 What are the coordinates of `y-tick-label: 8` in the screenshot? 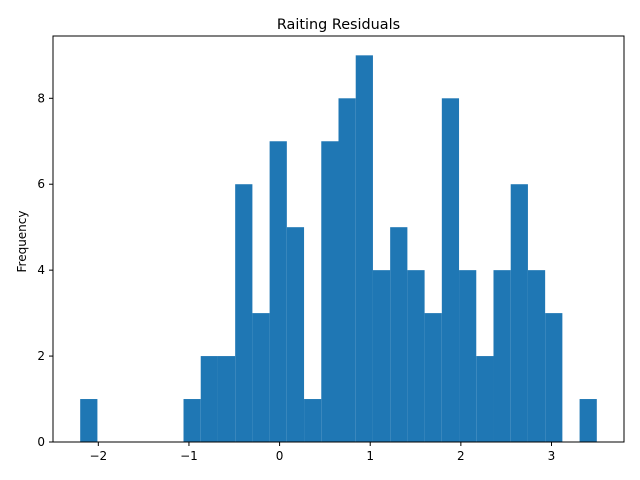 It's located at (41, 98).